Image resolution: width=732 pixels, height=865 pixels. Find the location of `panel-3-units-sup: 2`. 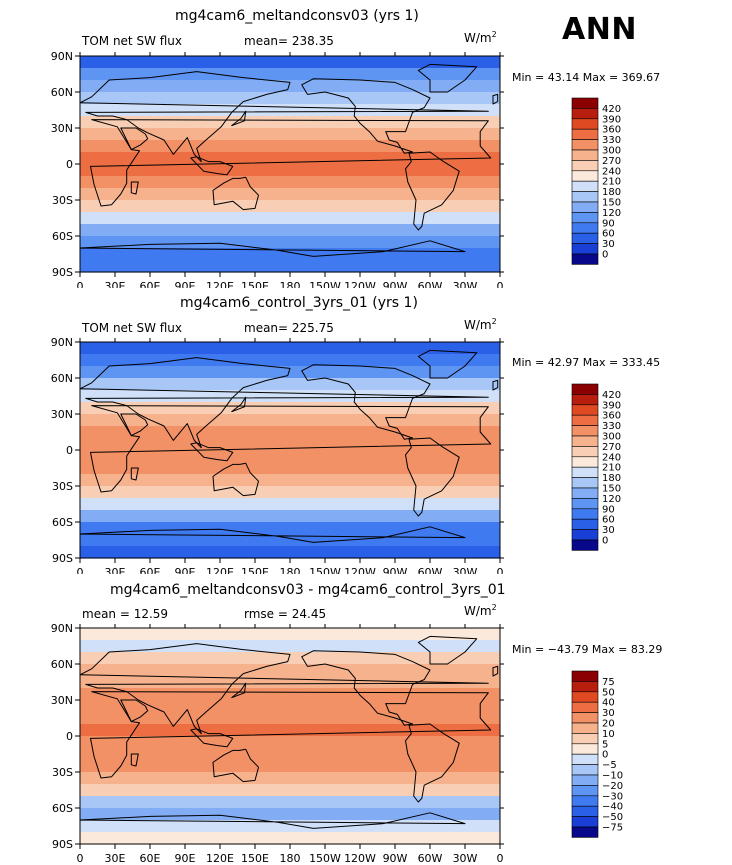

panel-3-units-sup: 2 is located at coordinates (494, 607).